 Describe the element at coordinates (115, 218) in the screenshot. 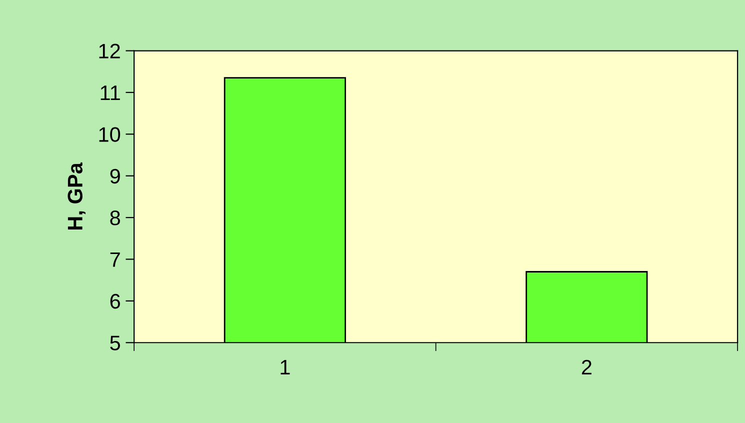

I see `y-tick-label: 8` at that location.